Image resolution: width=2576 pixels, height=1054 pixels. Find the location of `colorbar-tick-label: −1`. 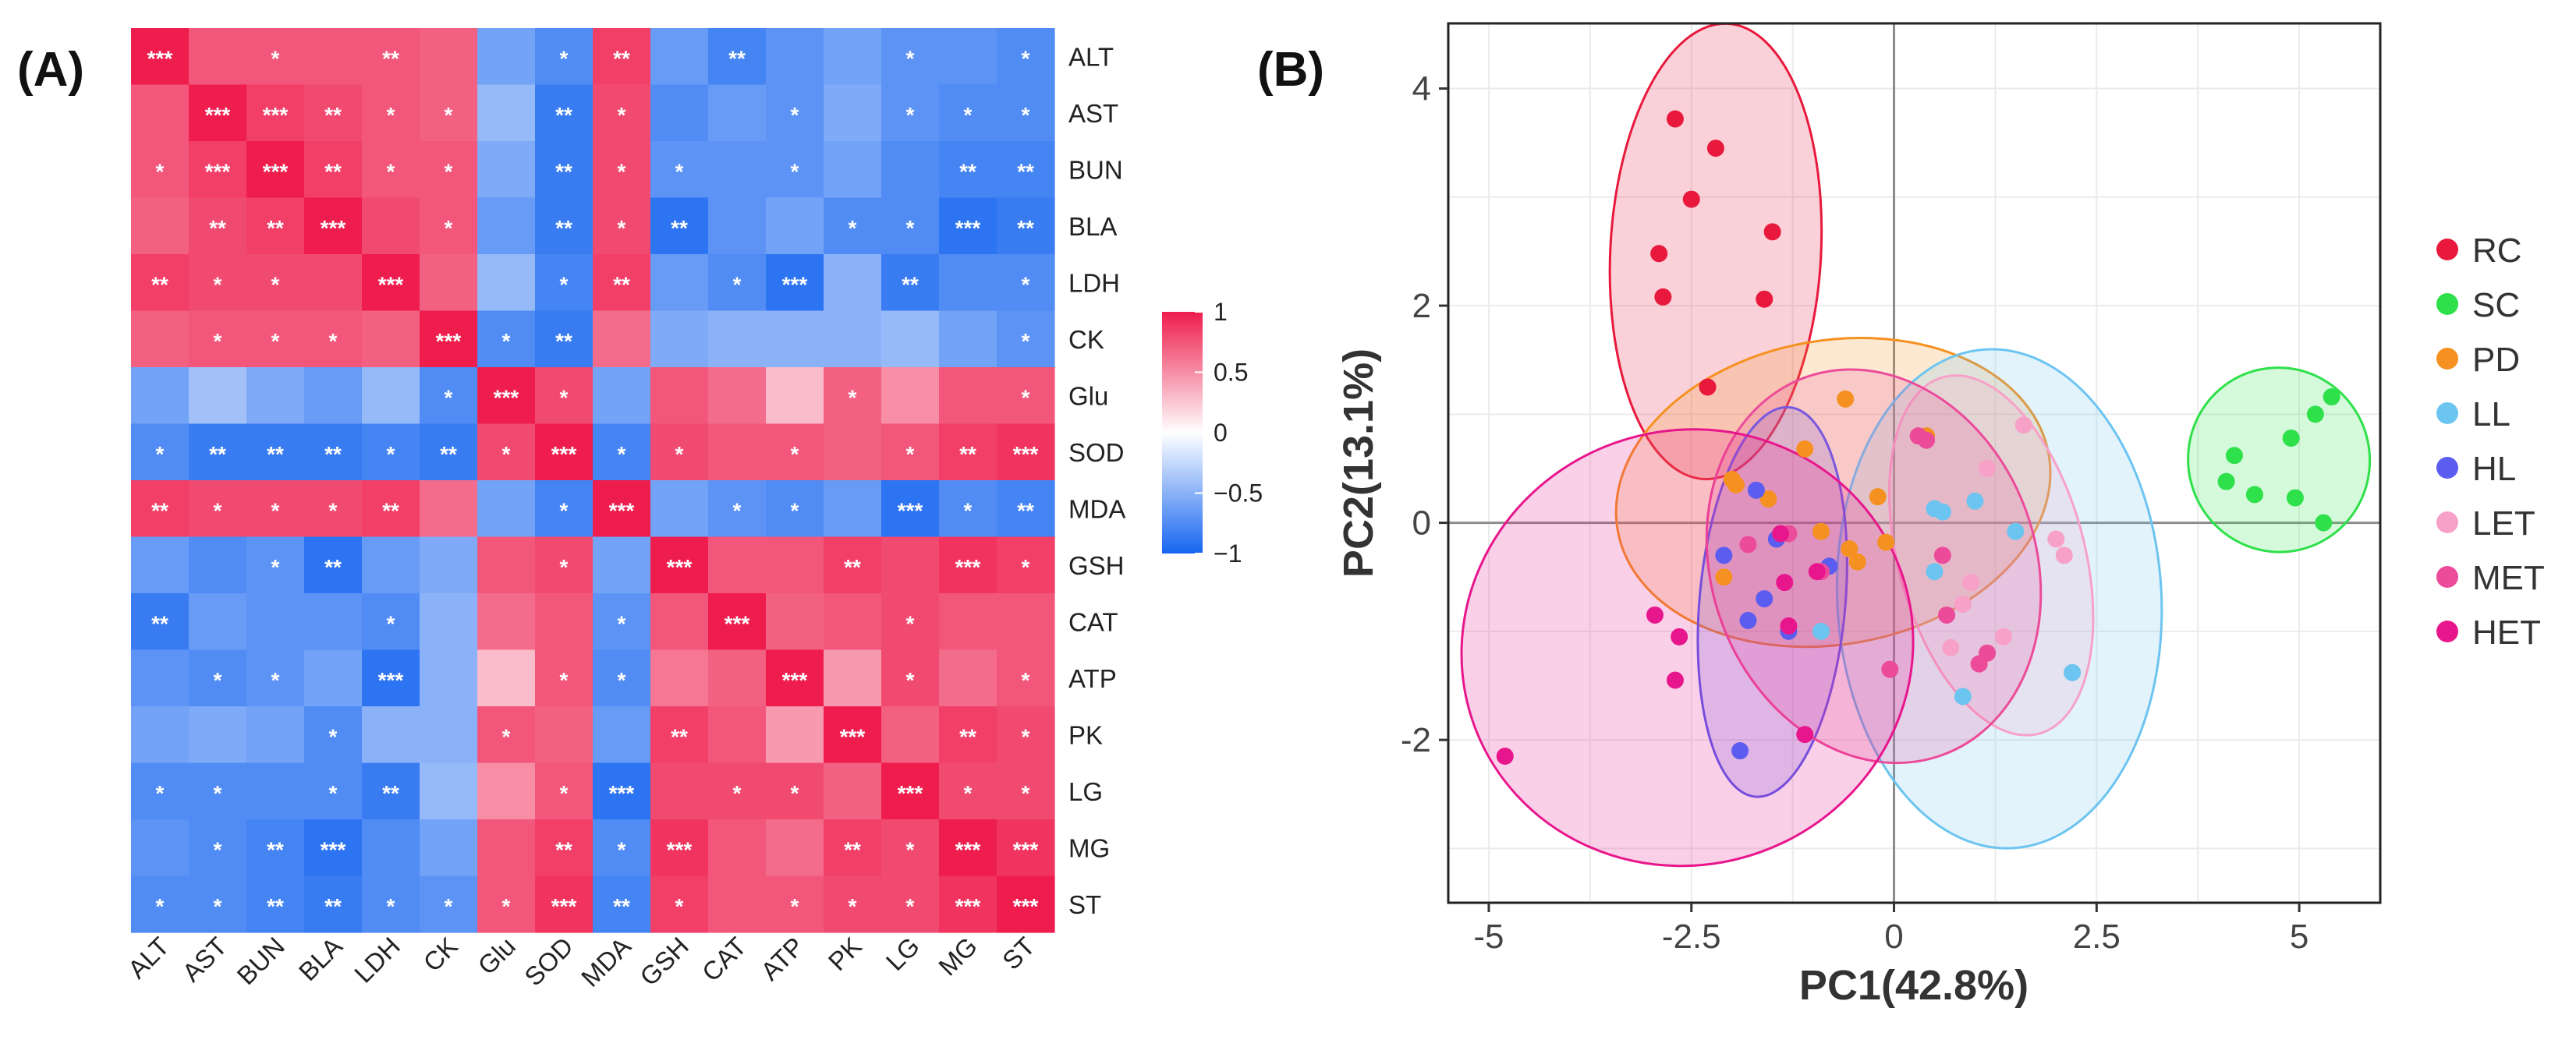

colorbar-tick-label: −1 is located at coordinates (1228, 553).